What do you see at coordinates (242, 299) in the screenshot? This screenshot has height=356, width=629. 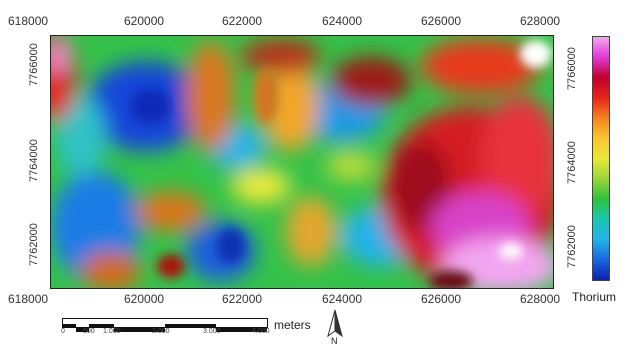 I see `x-tick-bottom: 622000` at bounding box center [242, 299].